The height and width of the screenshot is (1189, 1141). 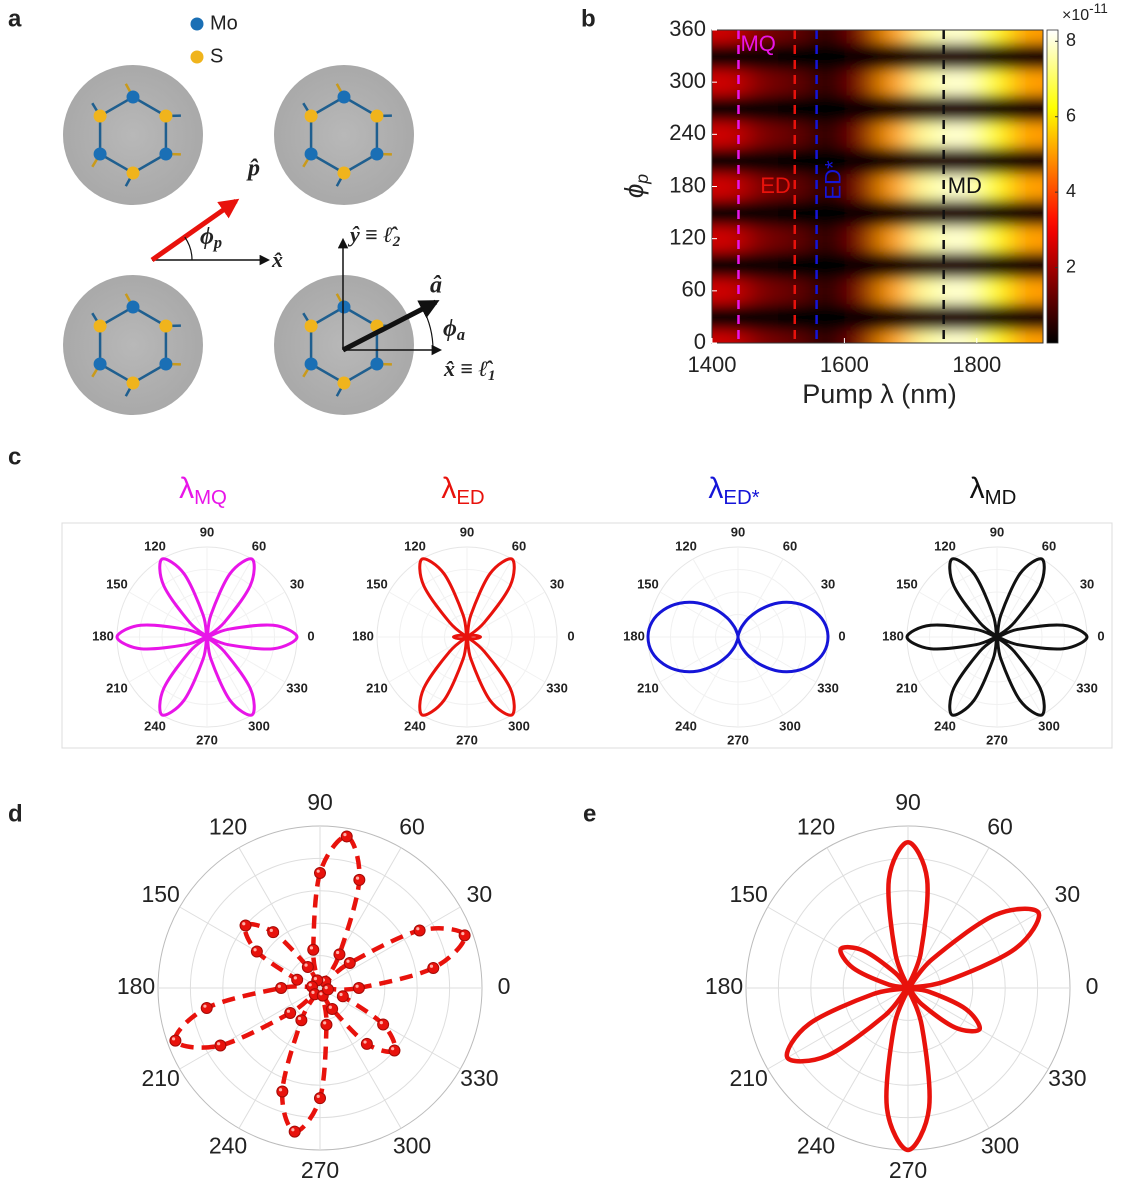 I want to click on legend-label: Mo, so click(x=224, y=23).